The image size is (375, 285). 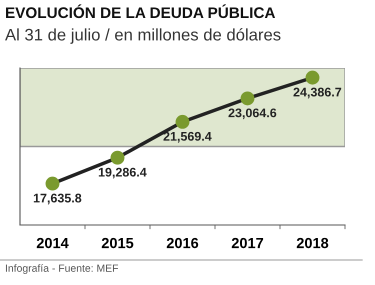 I want to click on chart-subtitle: Al 31 de julio / en millones de dólares, so click(x=142, y=36).